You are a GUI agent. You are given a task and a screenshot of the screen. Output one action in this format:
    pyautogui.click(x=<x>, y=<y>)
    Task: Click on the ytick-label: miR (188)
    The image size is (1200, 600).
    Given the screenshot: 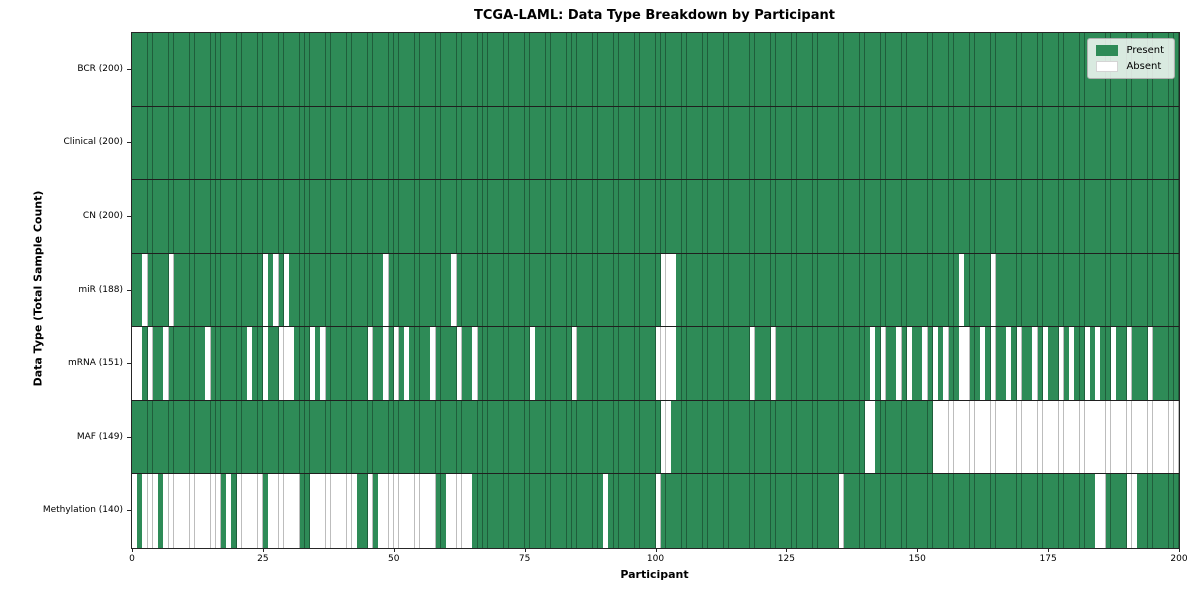 What is the action you would take?
    pyautogui.click(x=100, y=289)
    